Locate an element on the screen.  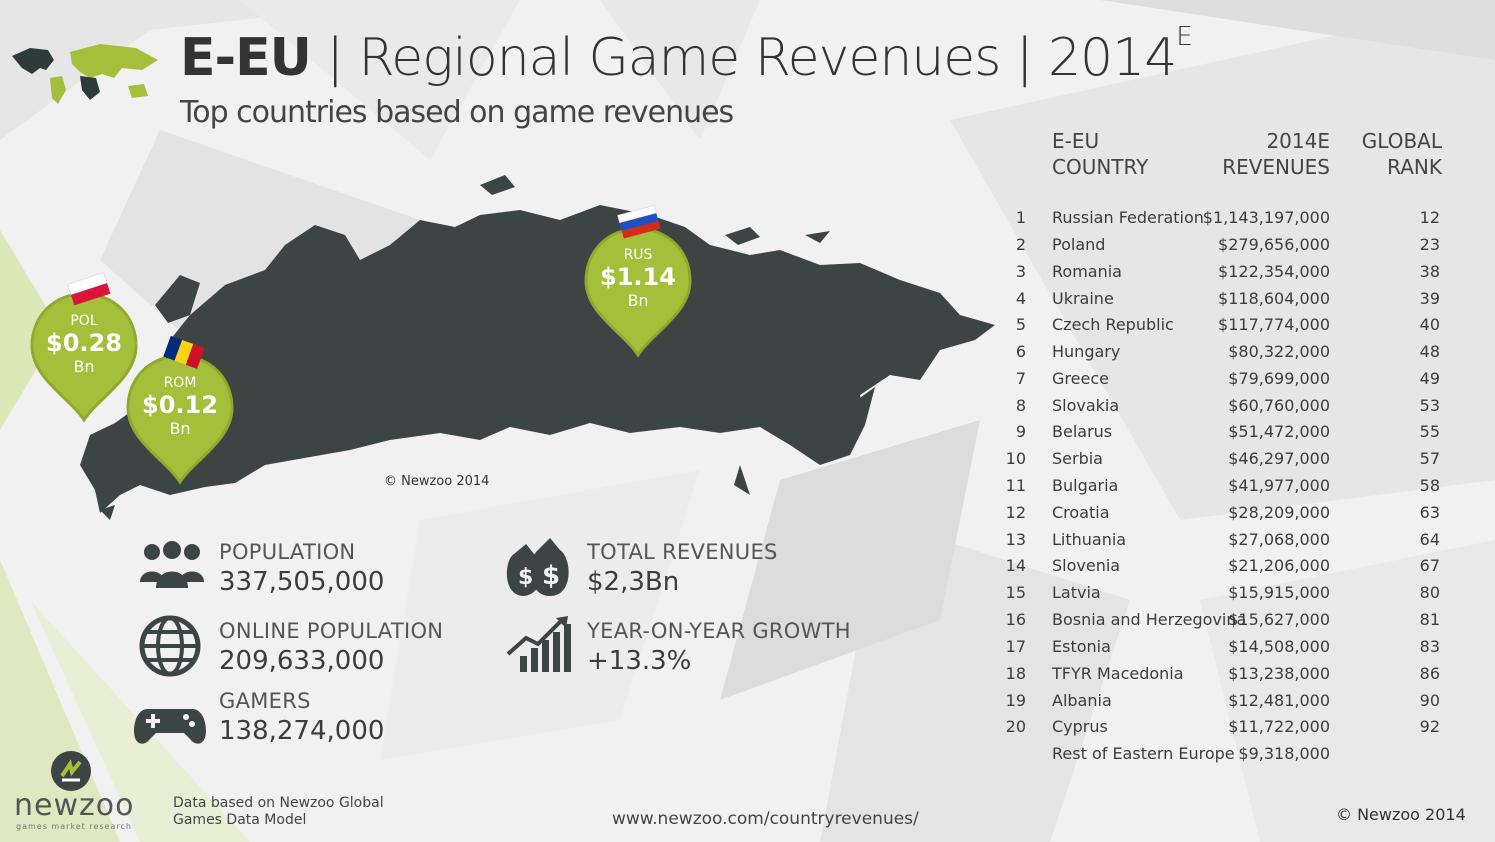
row-revenue: $279,656,000 is located at coordinates (1274, 244).